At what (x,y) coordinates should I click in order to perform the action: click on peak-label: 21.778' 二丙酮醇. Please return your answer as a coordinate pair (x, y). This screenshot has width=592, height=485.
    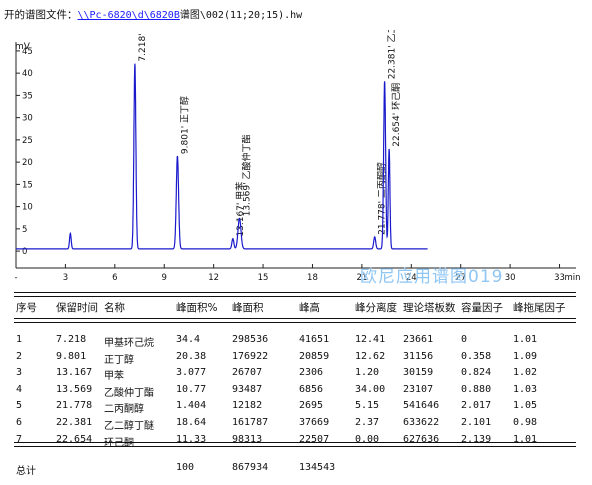
    Looking at the image, I should click on (382, 198).